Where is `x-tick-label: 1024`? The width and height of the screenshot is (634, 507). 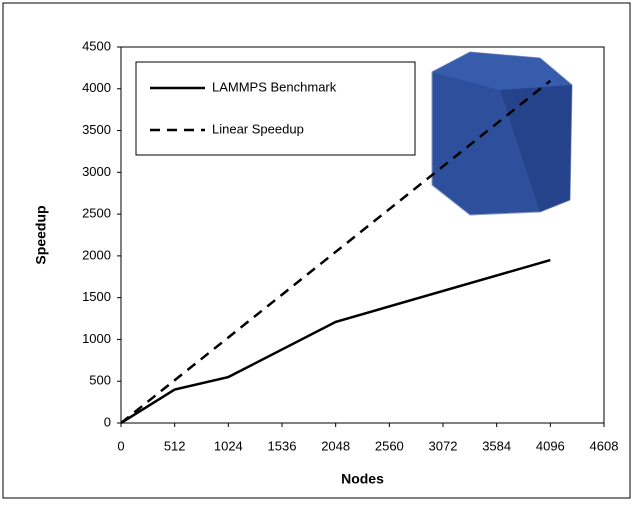 x-tick-label: 1024 is located at coordinates (228, 445).